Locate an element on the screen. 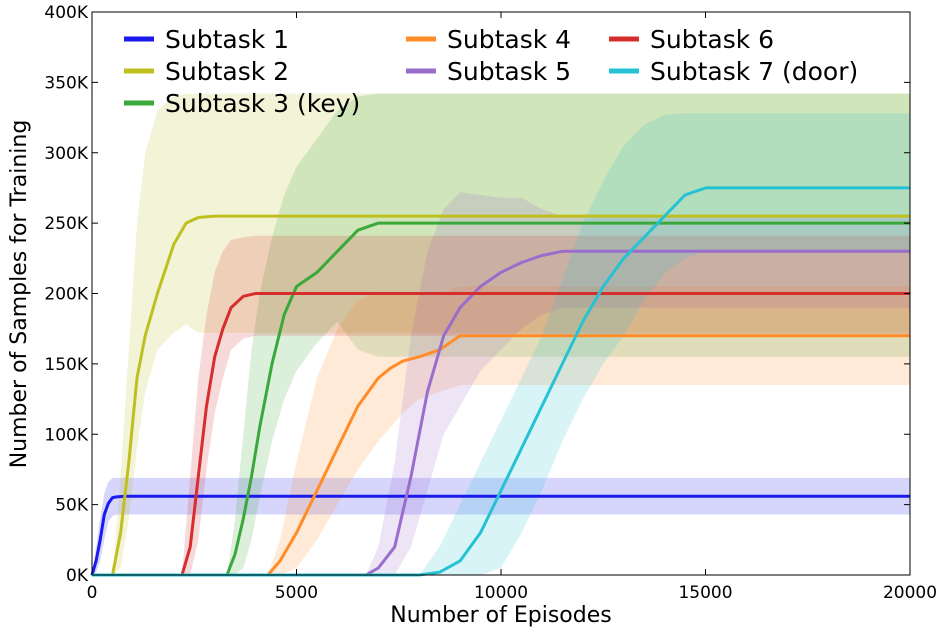 Image resolution: width=946 pixels, height=629 pixels. legend-label: Subtask 5 is located at coordinates (509, 71).